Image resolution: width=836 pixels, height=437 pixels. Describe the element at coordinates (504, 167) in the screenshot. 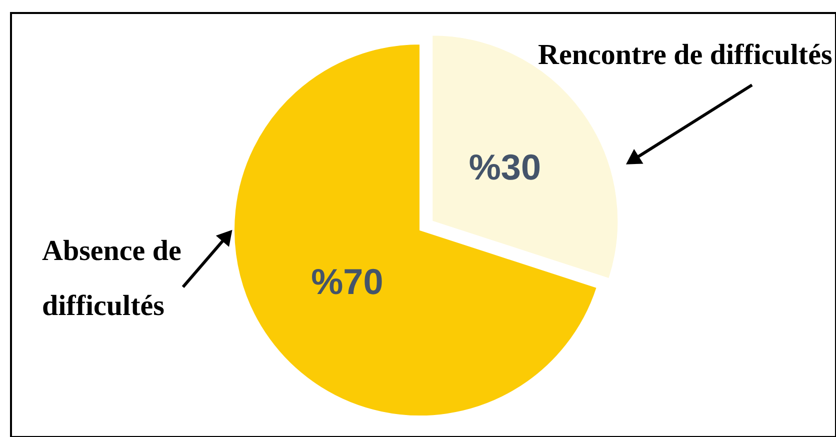

I see `data-label: %30` at that location.